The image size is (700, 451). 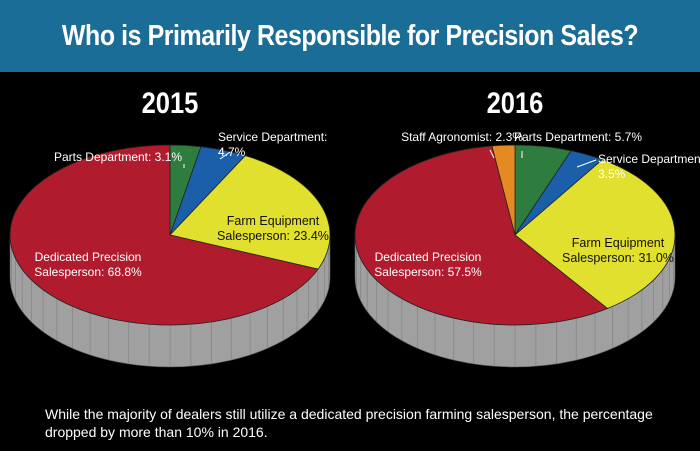 I want to click on slice-label-agronomist: Staff Agronomist: 2.3%, so click(x=462, y=137).